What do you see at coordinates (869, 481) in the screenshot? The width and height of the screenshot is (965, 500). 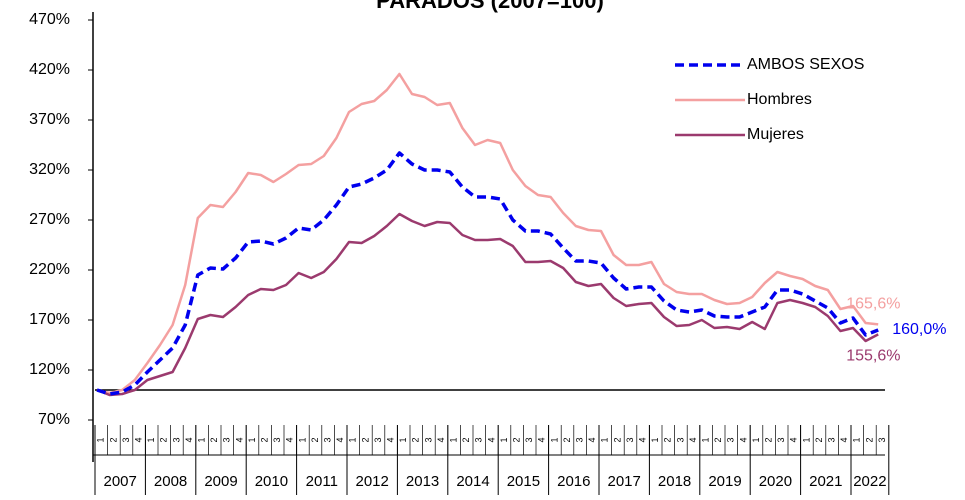 I see `year-label: 2022` at bounding box center [869, 481].